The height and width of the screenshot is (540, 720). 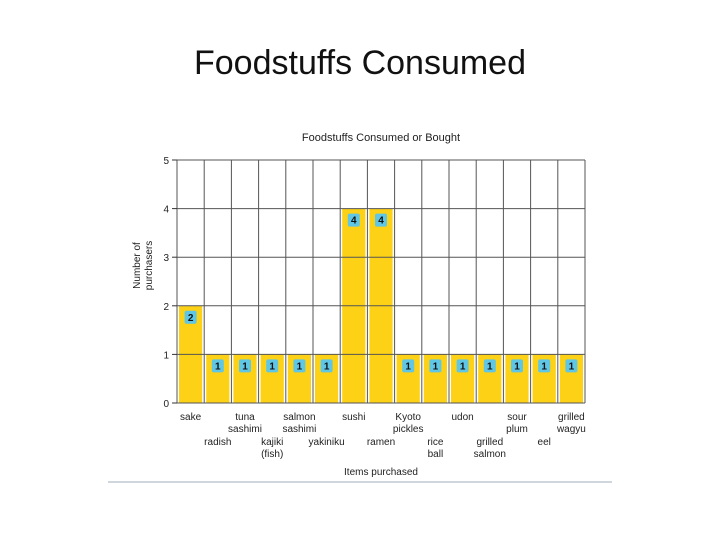 I want to click on bar-value-label-9: 1, so click(x=436, y=366).